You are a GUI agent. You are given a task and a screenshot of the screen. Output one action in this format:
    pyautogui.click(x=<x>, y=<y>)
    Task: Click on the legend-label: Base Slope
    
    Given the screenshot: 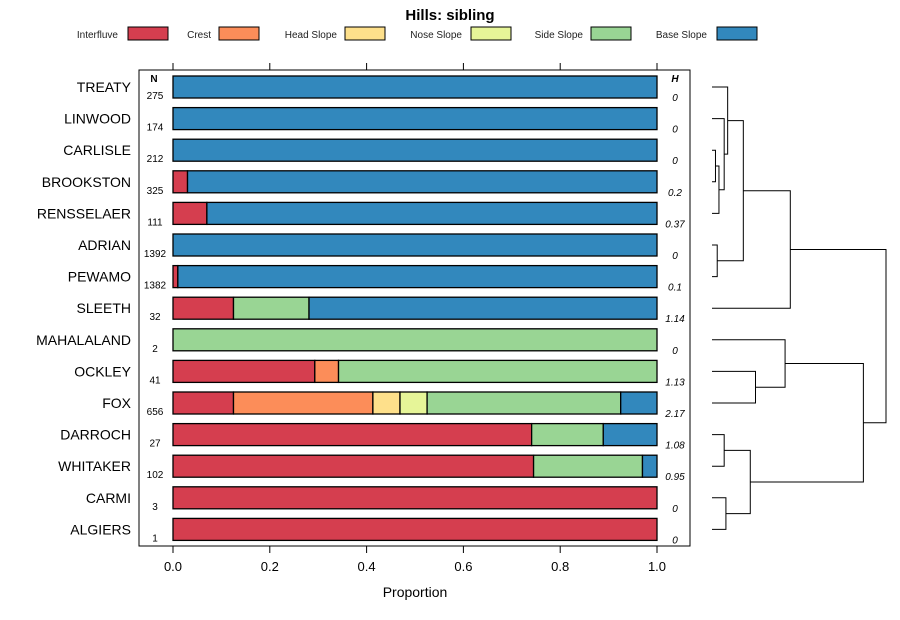 What is the action you would take?
    pyautogui.click(x=682, y=35)
    